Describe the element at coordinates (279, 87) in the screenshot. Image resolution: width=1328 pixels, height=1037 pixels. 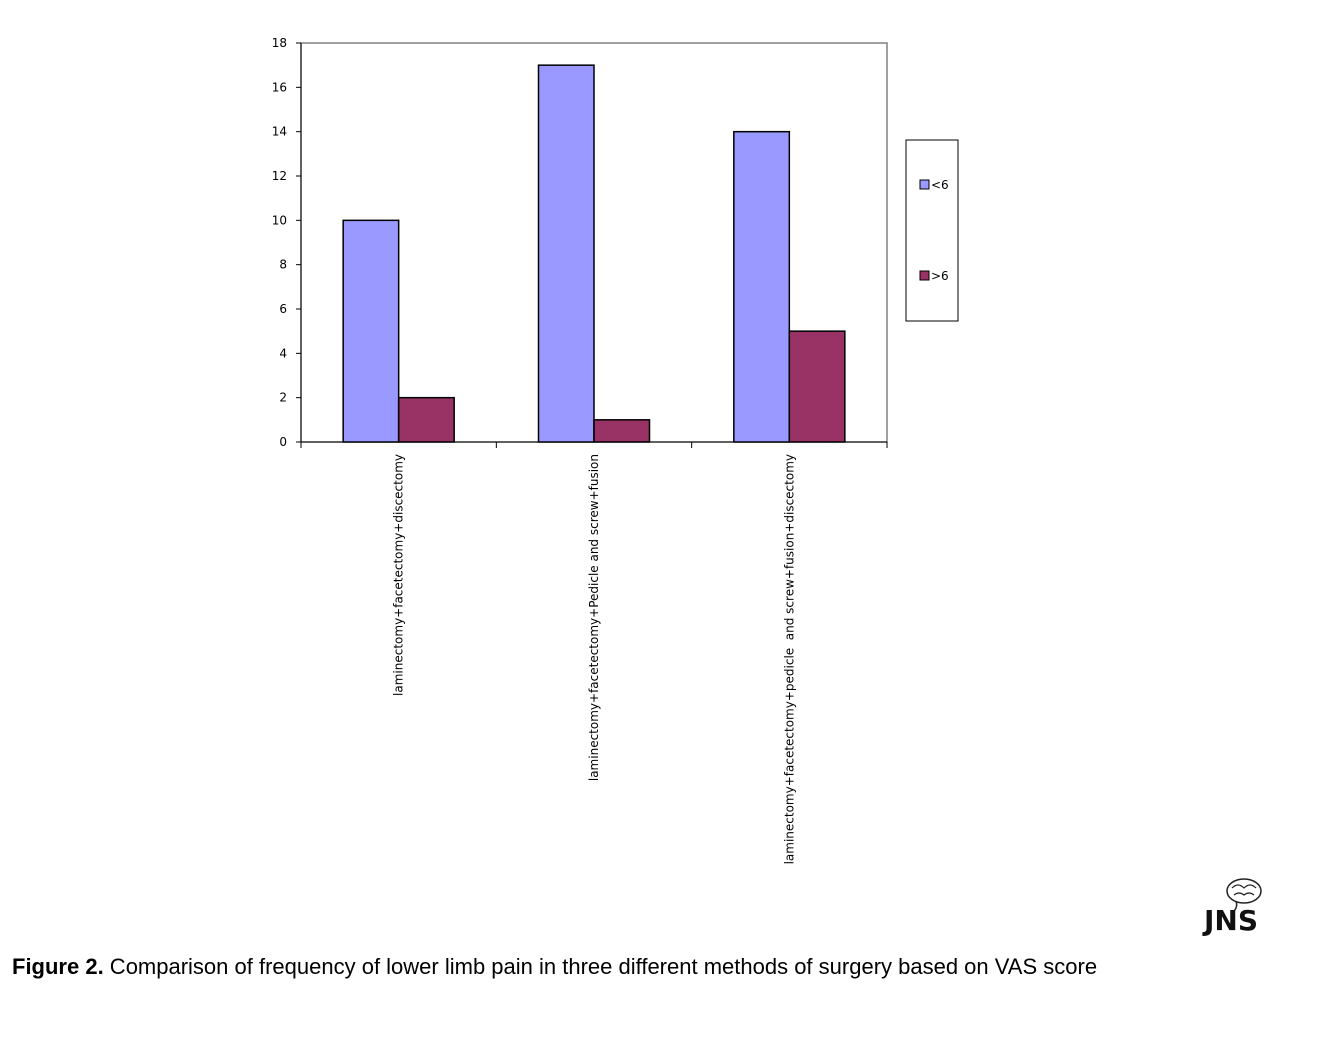
I see `y-tick-label: 16` at that location.